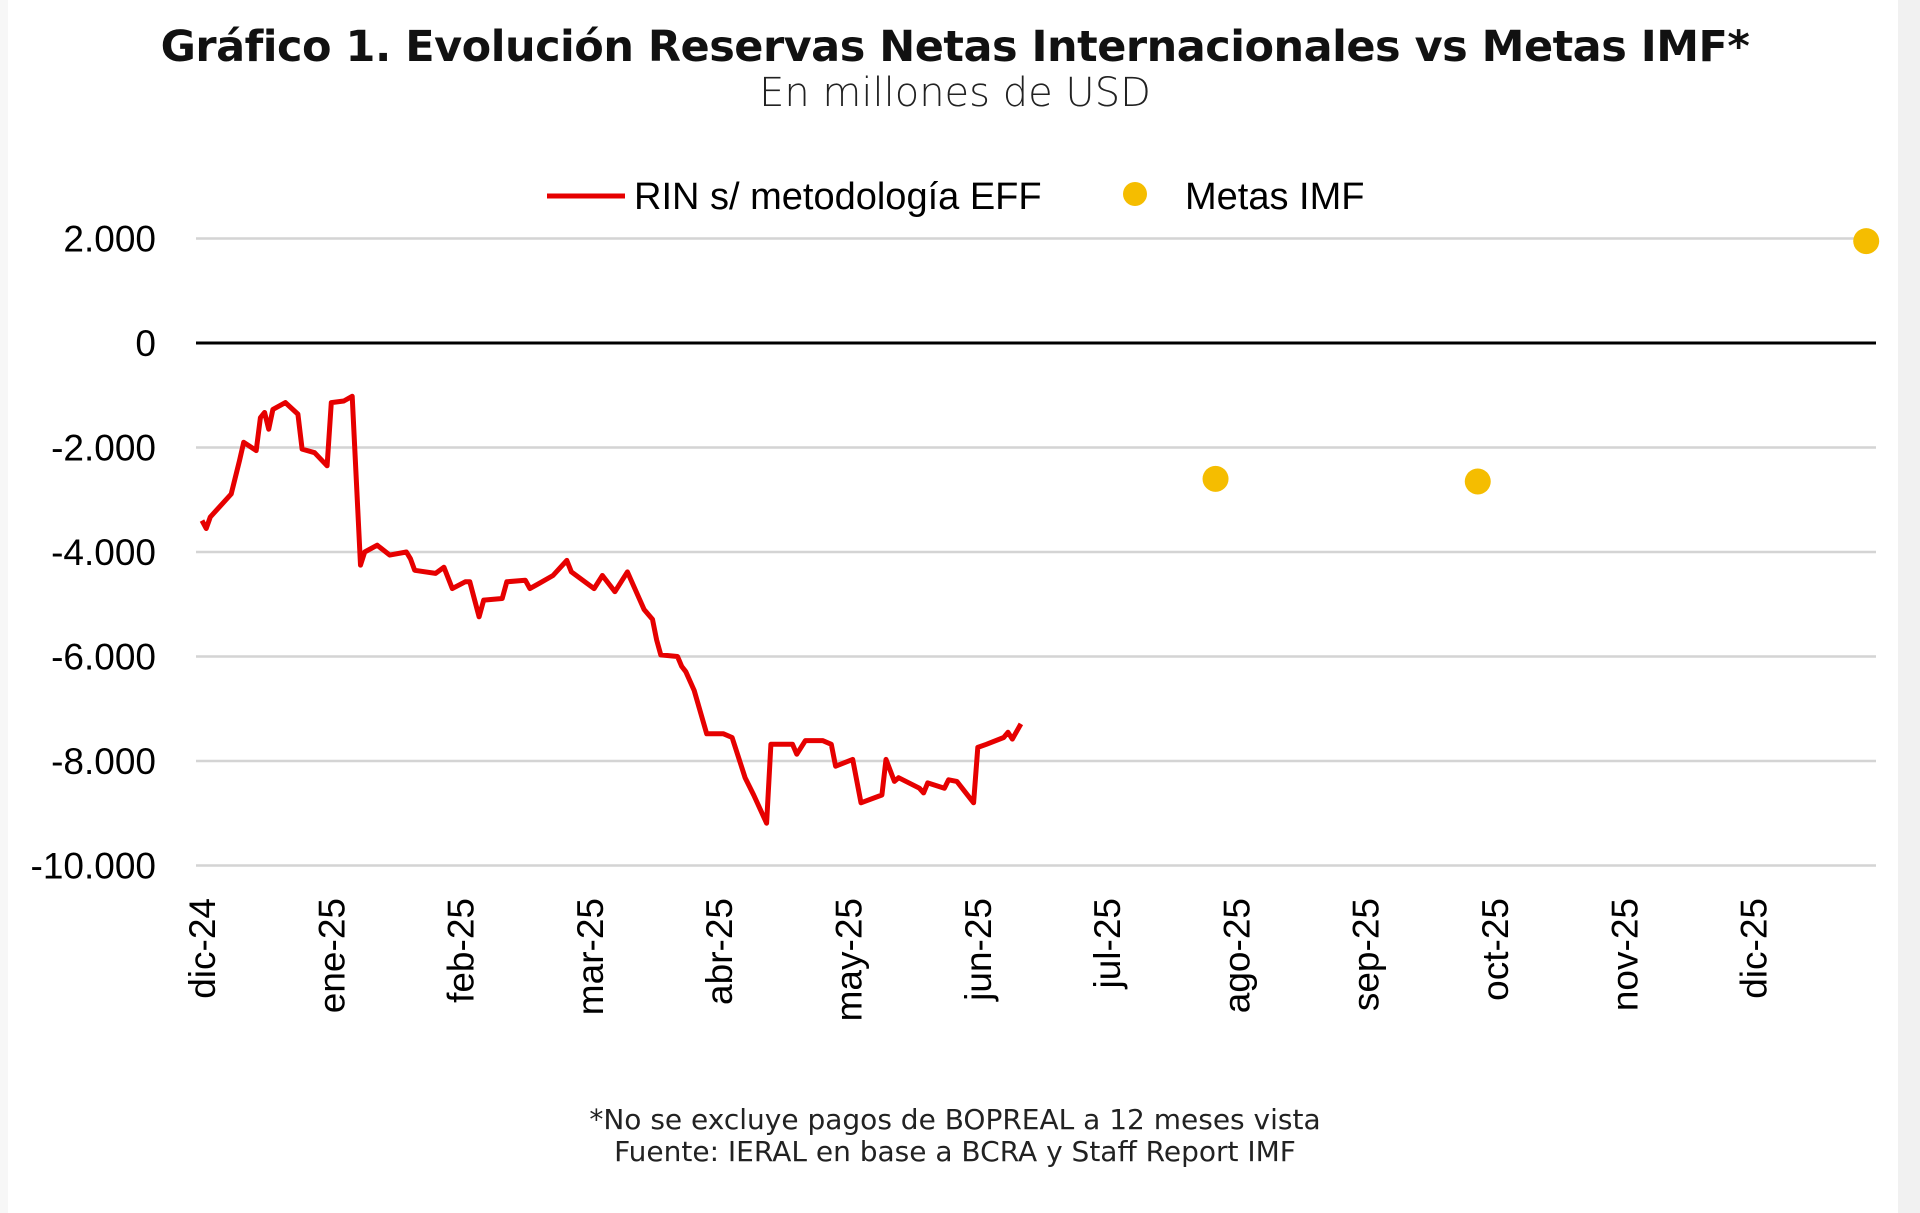  What do you see at coordinates (1754, 948) in the screenshot?
I see `x-tick-label: dic-25` at bounding box center [1754, 948].